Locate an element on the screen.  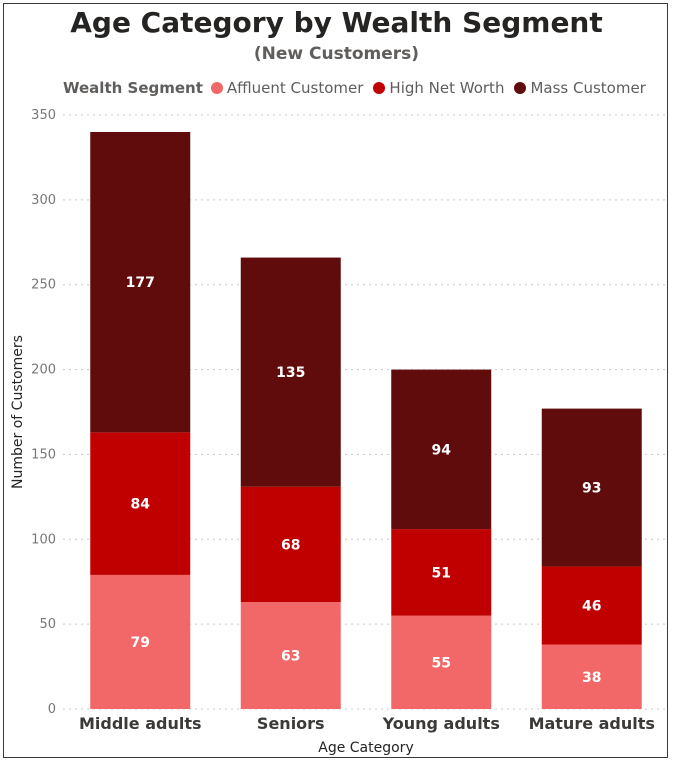
legend-label-high-net-worth: High Net Worth is located at coordinates (447, 88).